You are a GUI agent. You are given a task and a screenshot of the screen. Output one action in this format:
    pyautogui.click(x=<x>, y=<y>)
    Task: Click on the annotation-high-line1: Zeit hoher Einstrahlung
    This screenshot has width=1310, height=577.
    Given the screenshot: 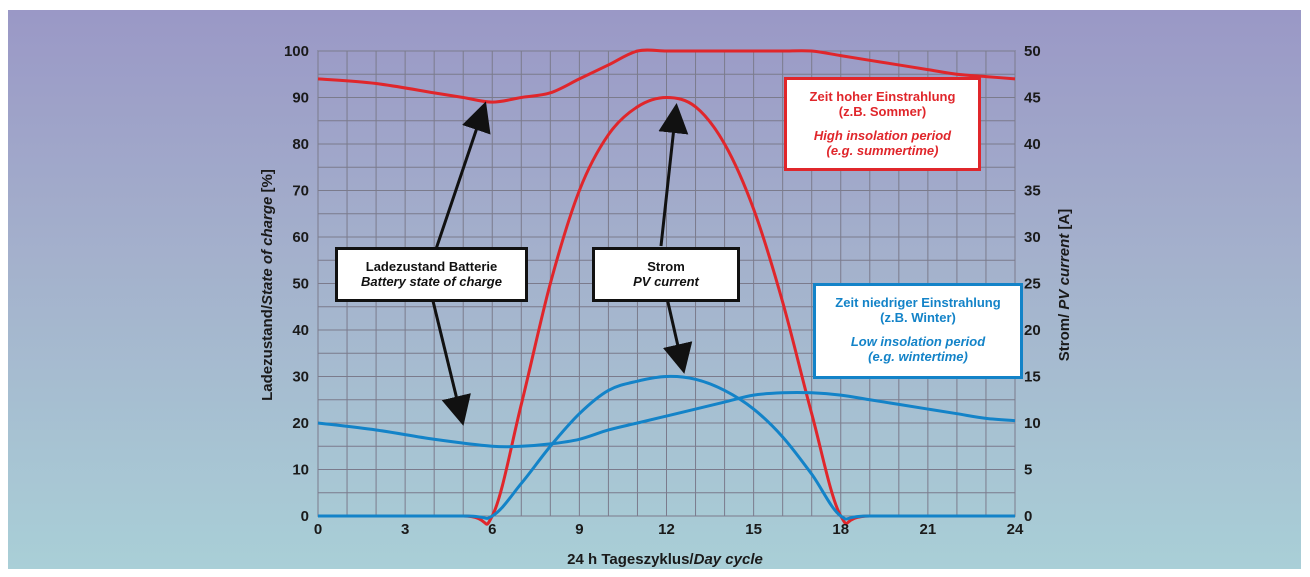 What is the action you would take?
    pyautogui.click(x=882, y=96)
    